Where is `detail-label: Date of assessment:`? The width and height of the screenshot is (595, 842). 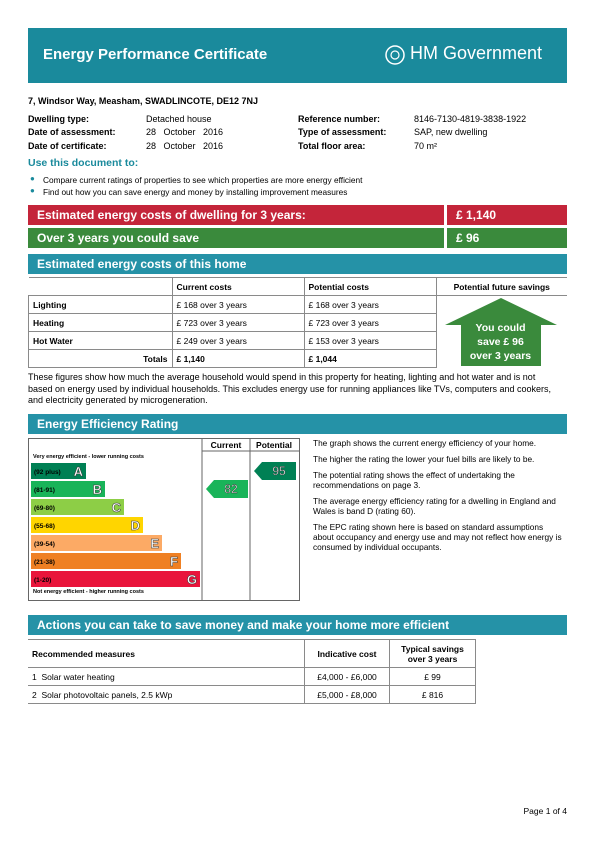
detail-label: Date of assessment: is located at coordinates (72, 132).